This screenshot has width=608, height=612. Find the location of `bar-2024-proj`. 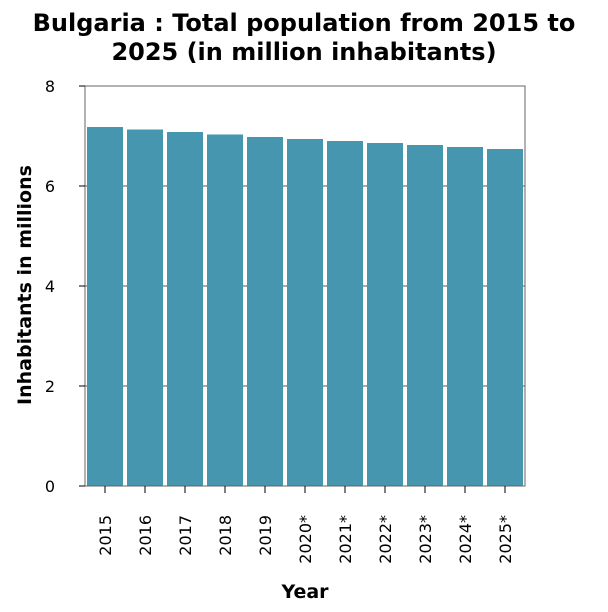

bar-2024-proj is located at coordinates (465, 316).